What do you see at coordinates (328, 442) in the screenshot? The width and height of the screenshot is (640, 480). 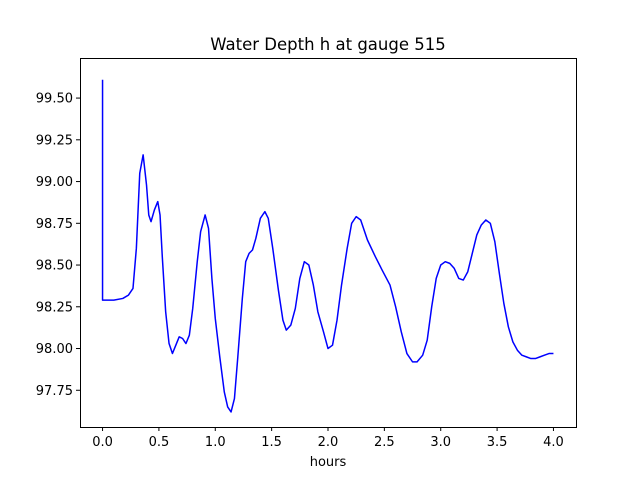 I see `x-tick-label: 2.0` at bounding box center [328, 442].